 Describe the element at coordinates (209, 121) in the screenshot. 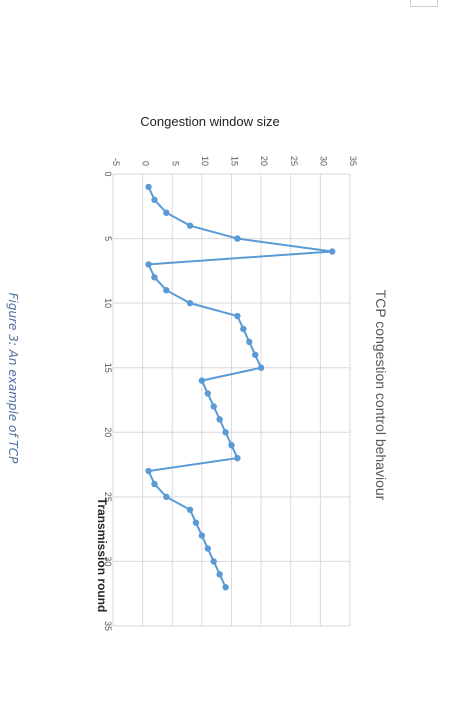

I see `y-axis-title: Congestion window size` at that location.